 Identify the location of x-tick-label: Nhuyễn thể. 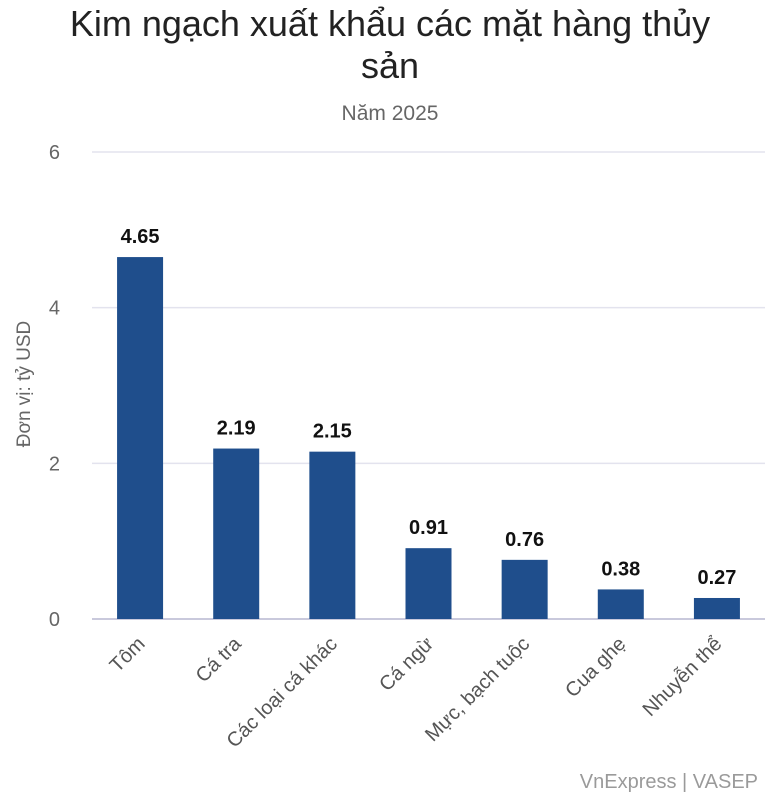
(682, 676).